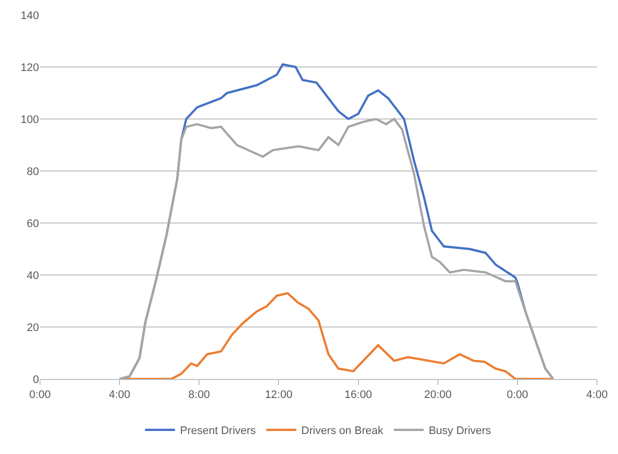 This screenshot has width=618, height=454. I want to click on y-tick-label: 60, so click(32, 224).